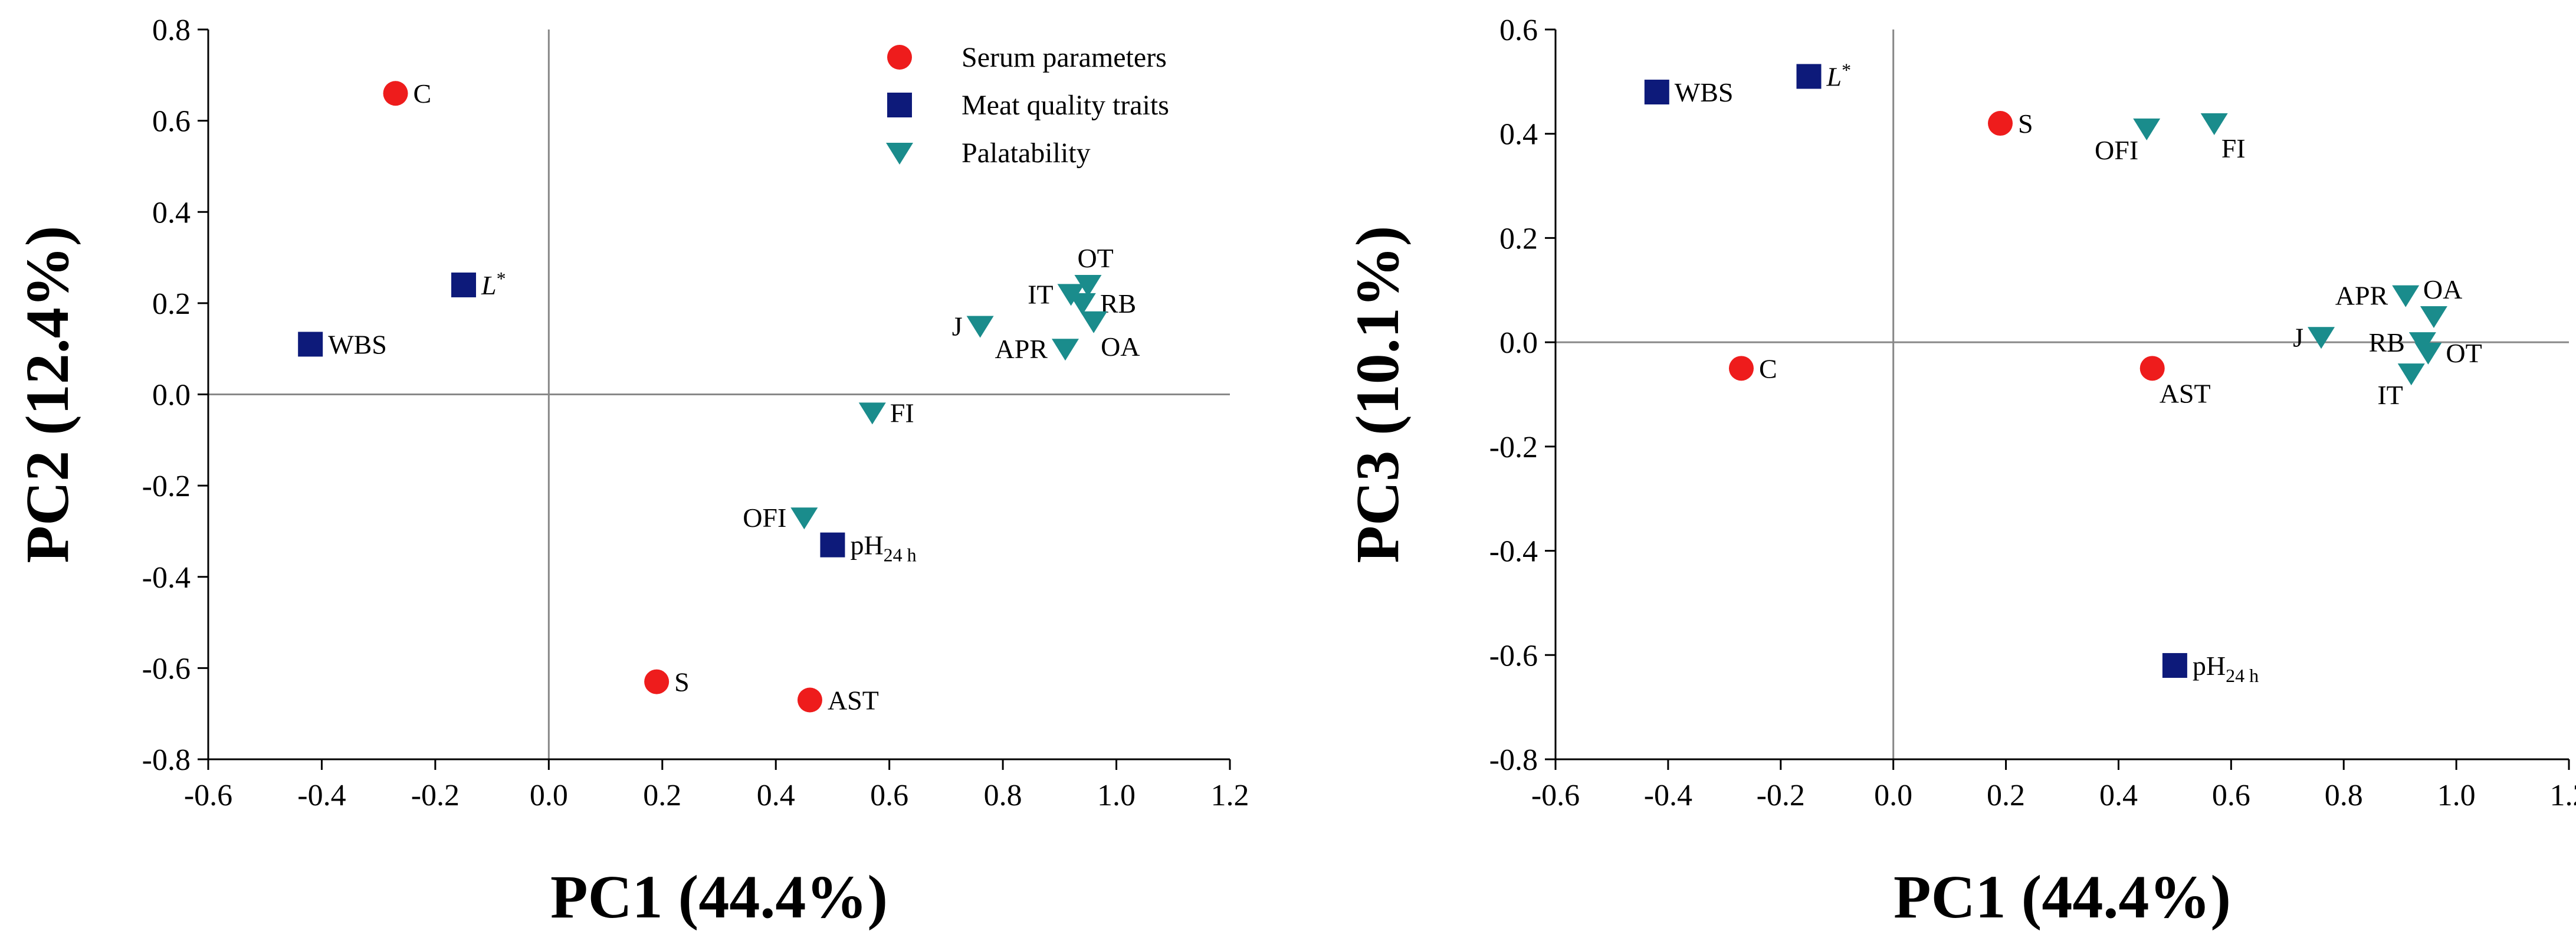 This screenshot has height=941, width=2576. Describe the element at coordinates (1026, 153) in the screenshot. I see `legend-label: Palatability` at that location.